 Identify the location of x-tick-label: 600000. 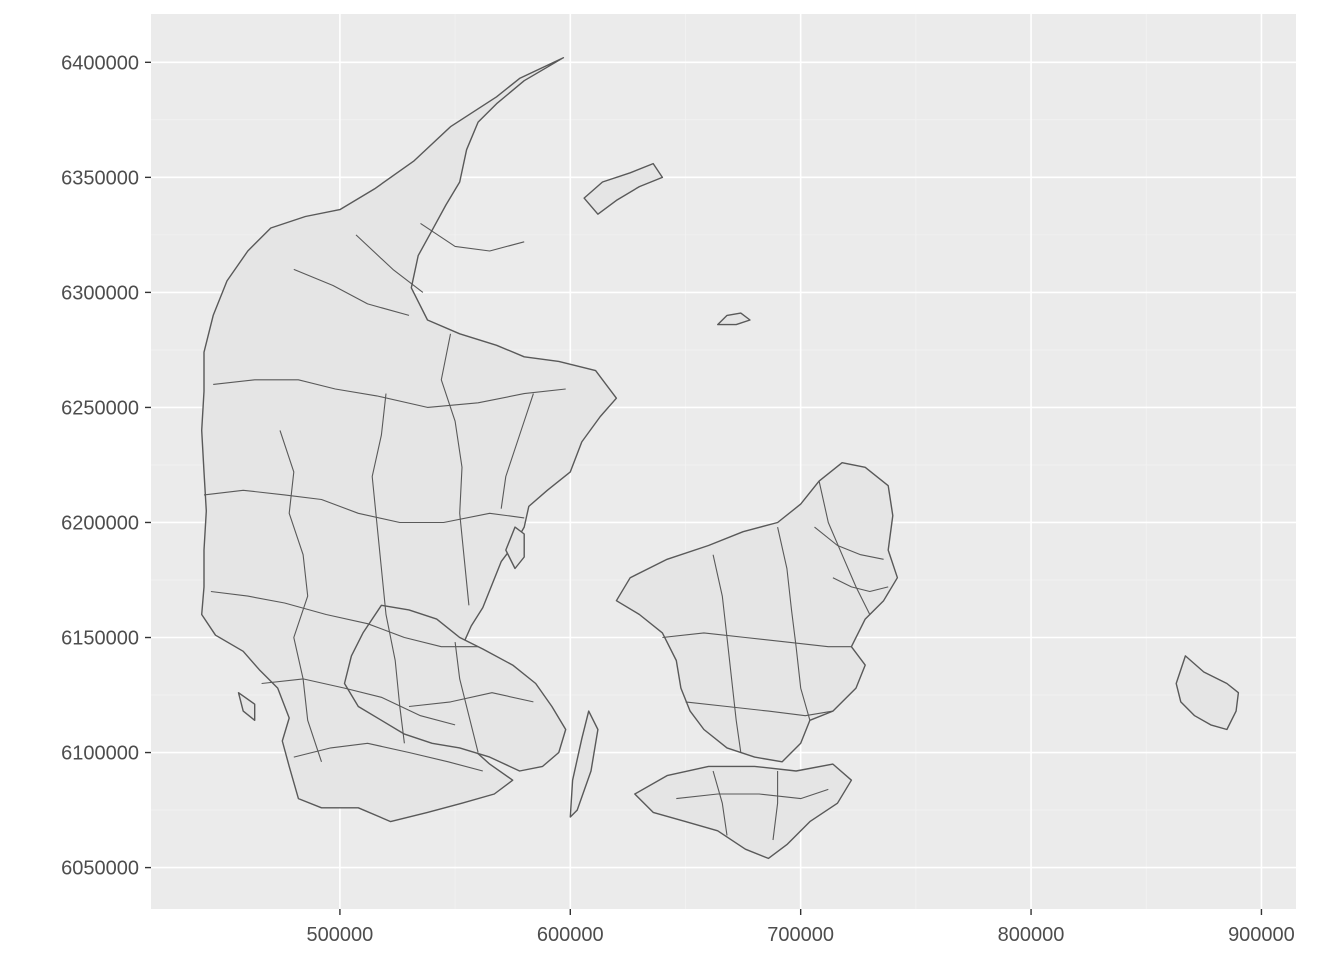
(570, 935).